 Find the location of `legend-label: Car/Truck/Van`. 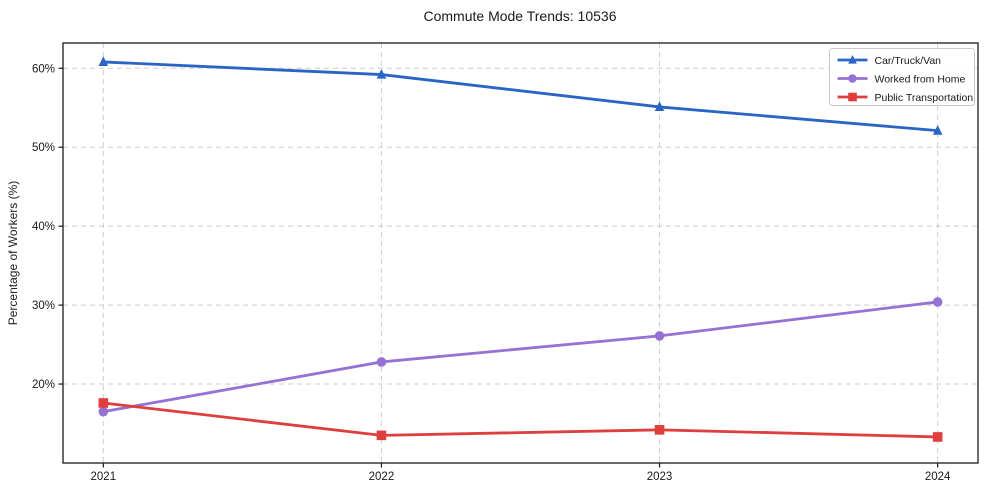

legend-label: Car/Truck/Van is located at coordinates (908, 61).